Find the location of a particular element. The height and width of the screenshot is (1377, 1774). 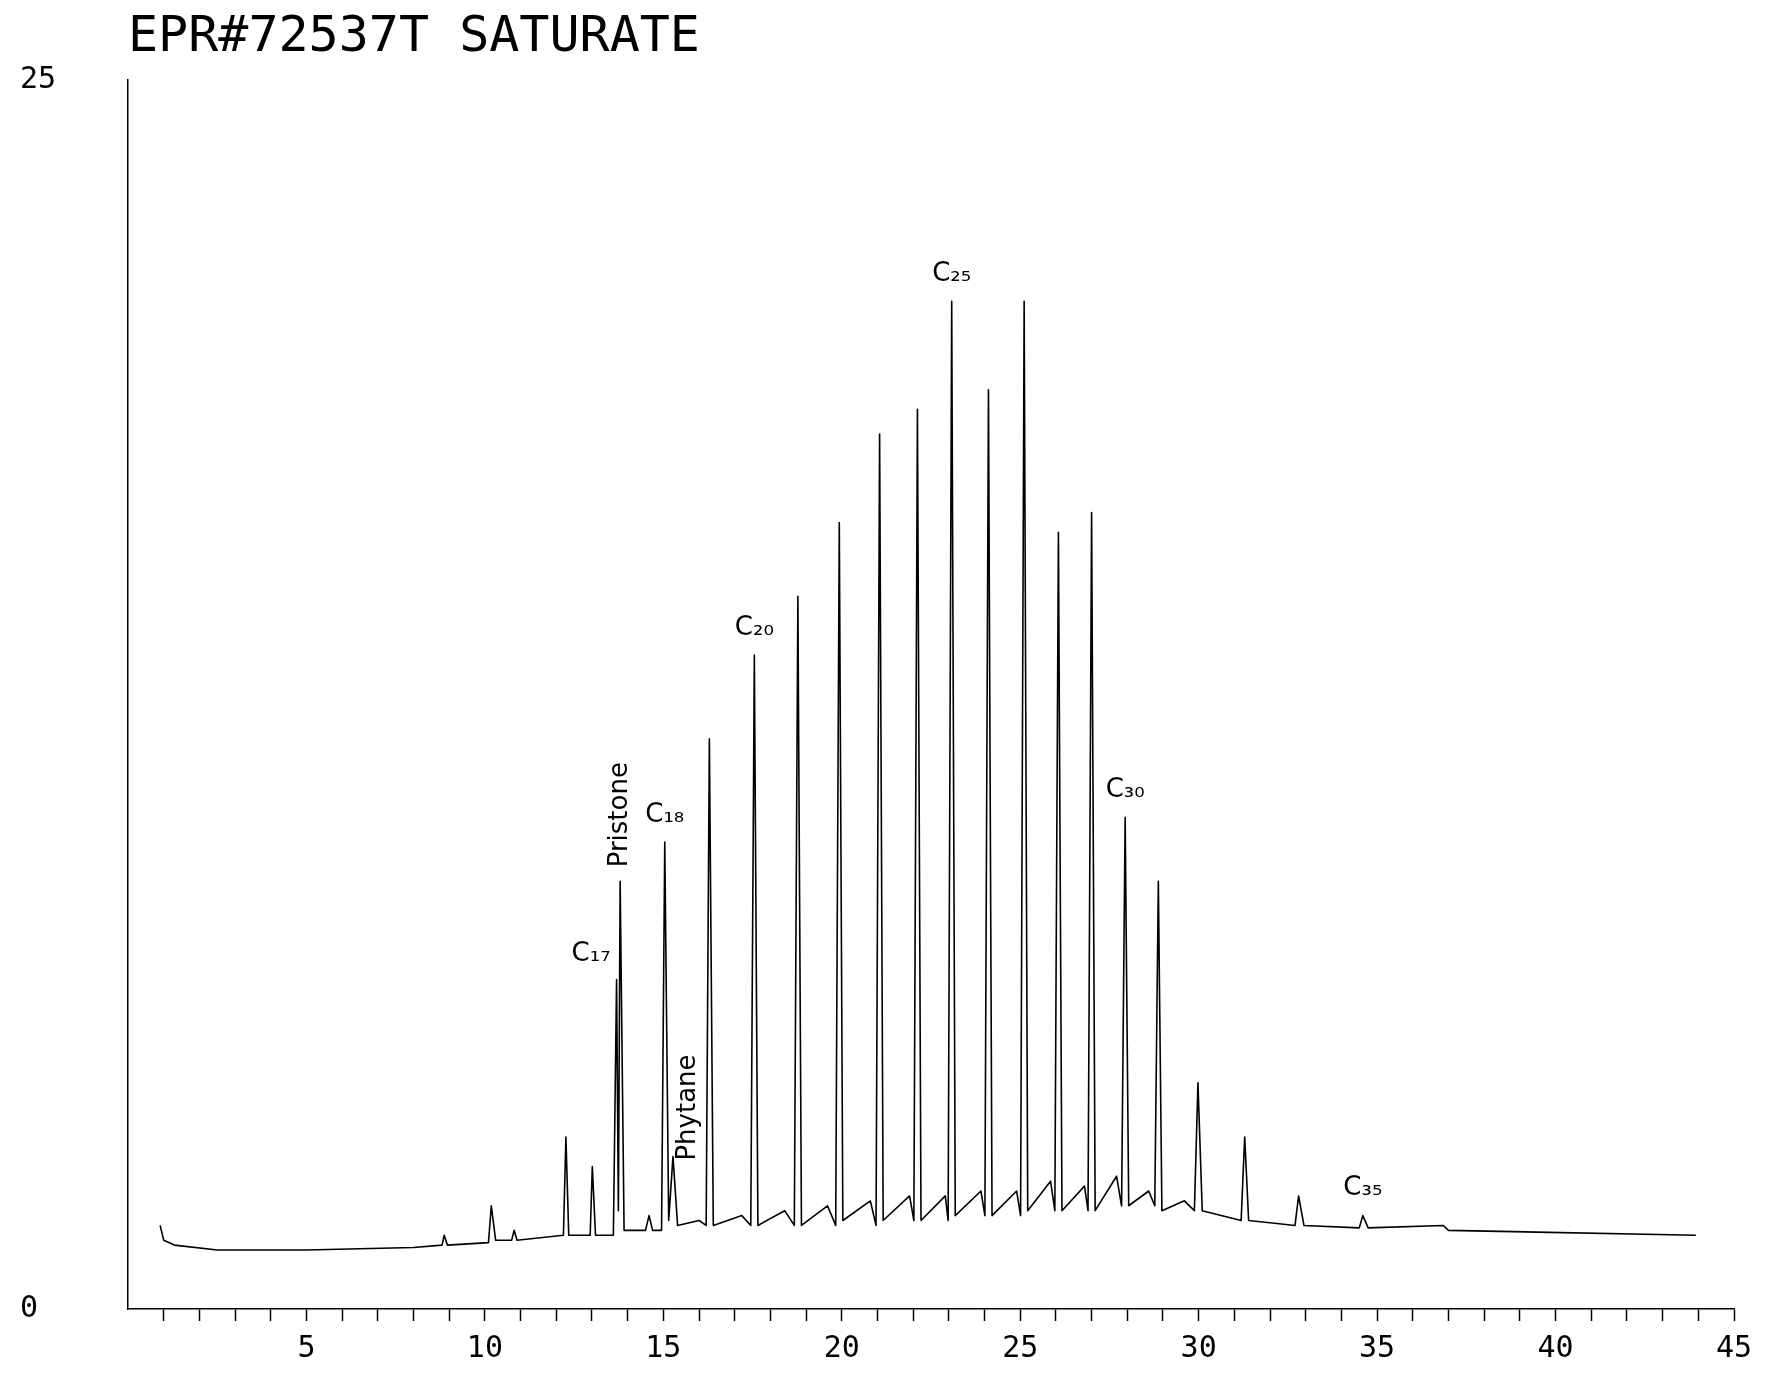

annotation: C₃₀ is located at coordinates (1125, 788).